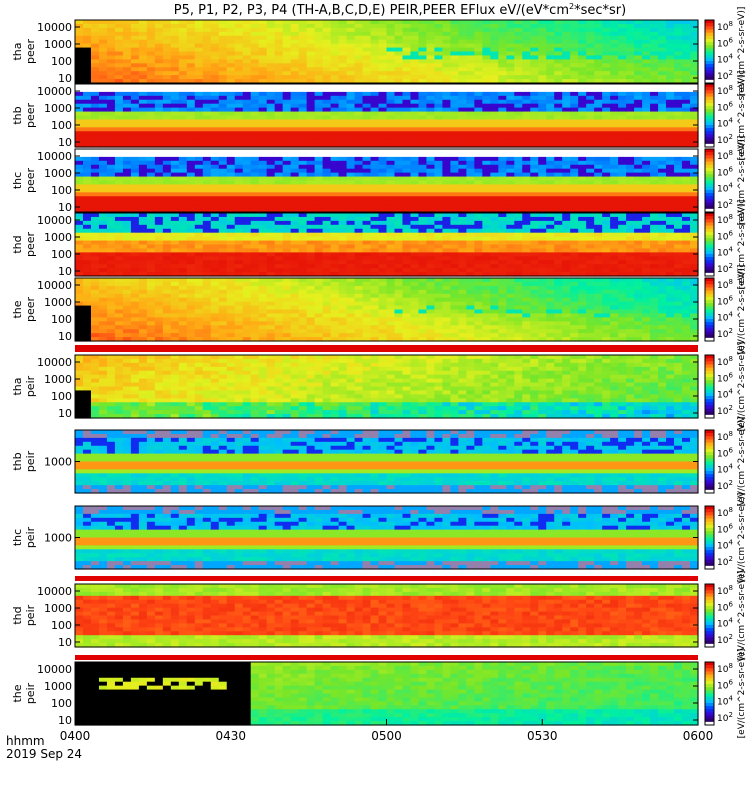 This screenshot has height=800, width=750. What do you see at coordinates (30, 116) in the screenshot?
I see `panel-species-label: peer` at bounding box center [30, 116].